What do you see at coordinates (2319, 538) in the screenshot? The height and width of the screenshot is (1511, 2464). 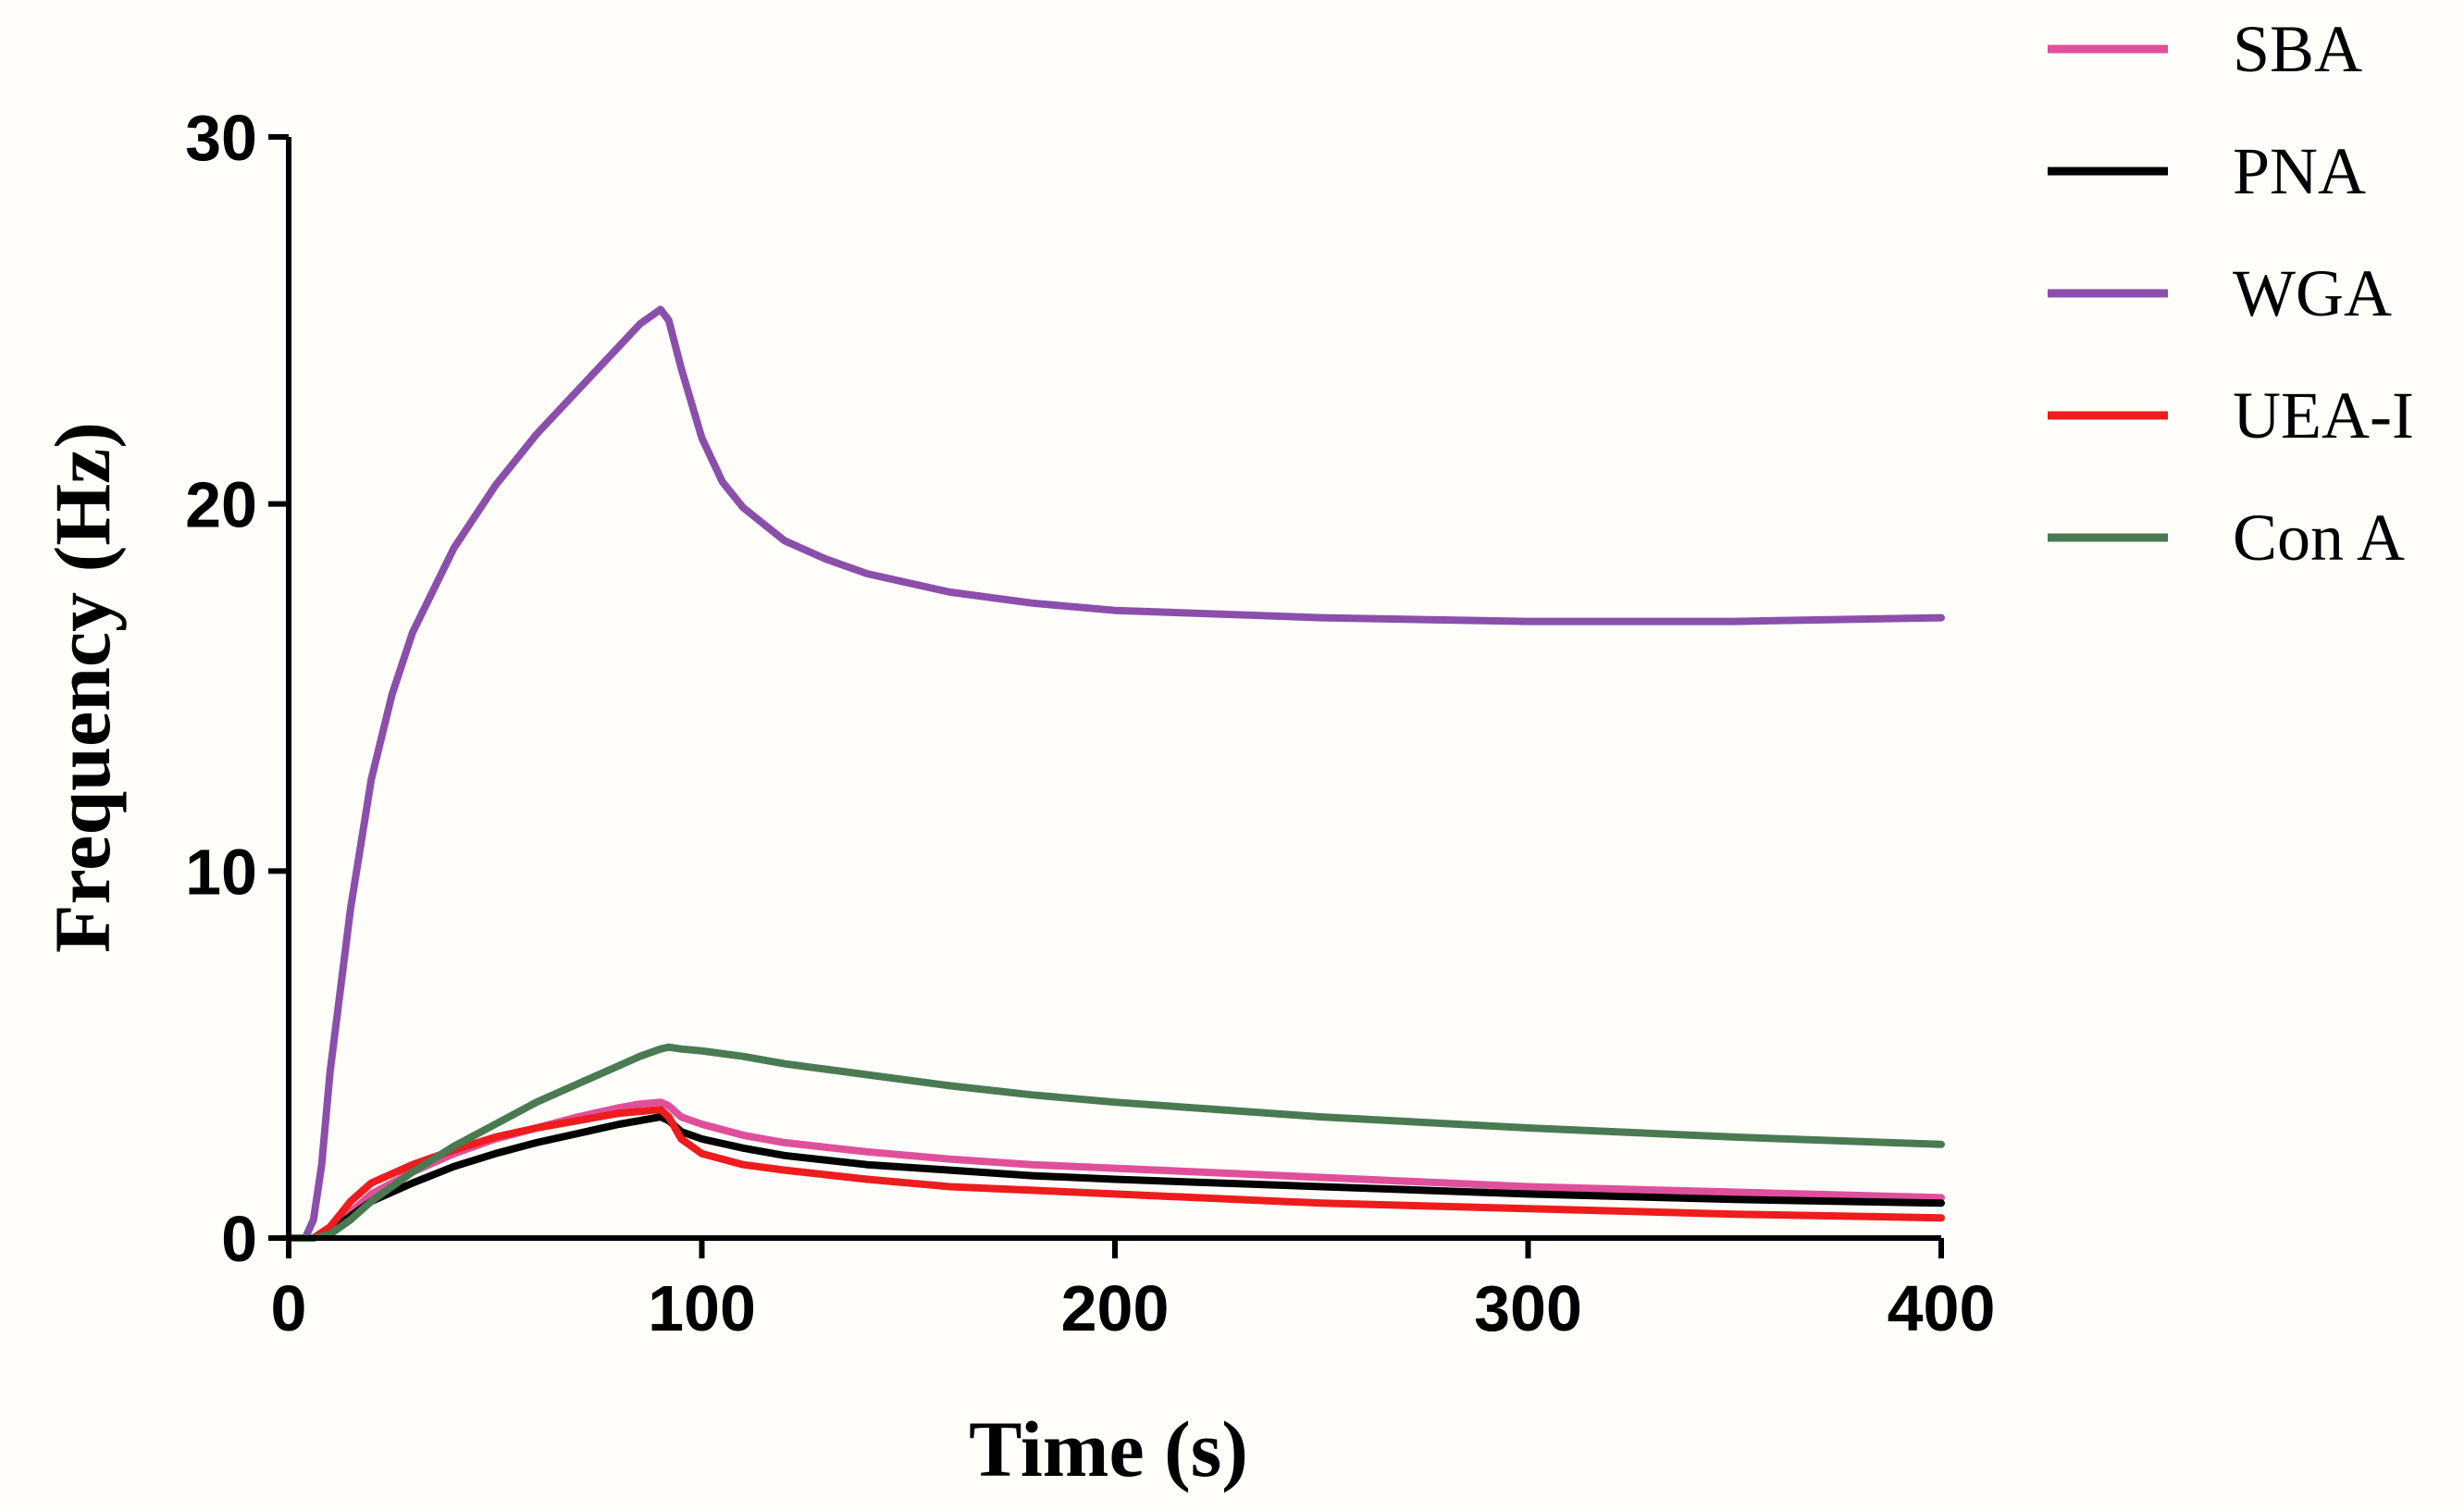 I see `legend-label-con-a: Con A` at bounding box center [2319, 538].